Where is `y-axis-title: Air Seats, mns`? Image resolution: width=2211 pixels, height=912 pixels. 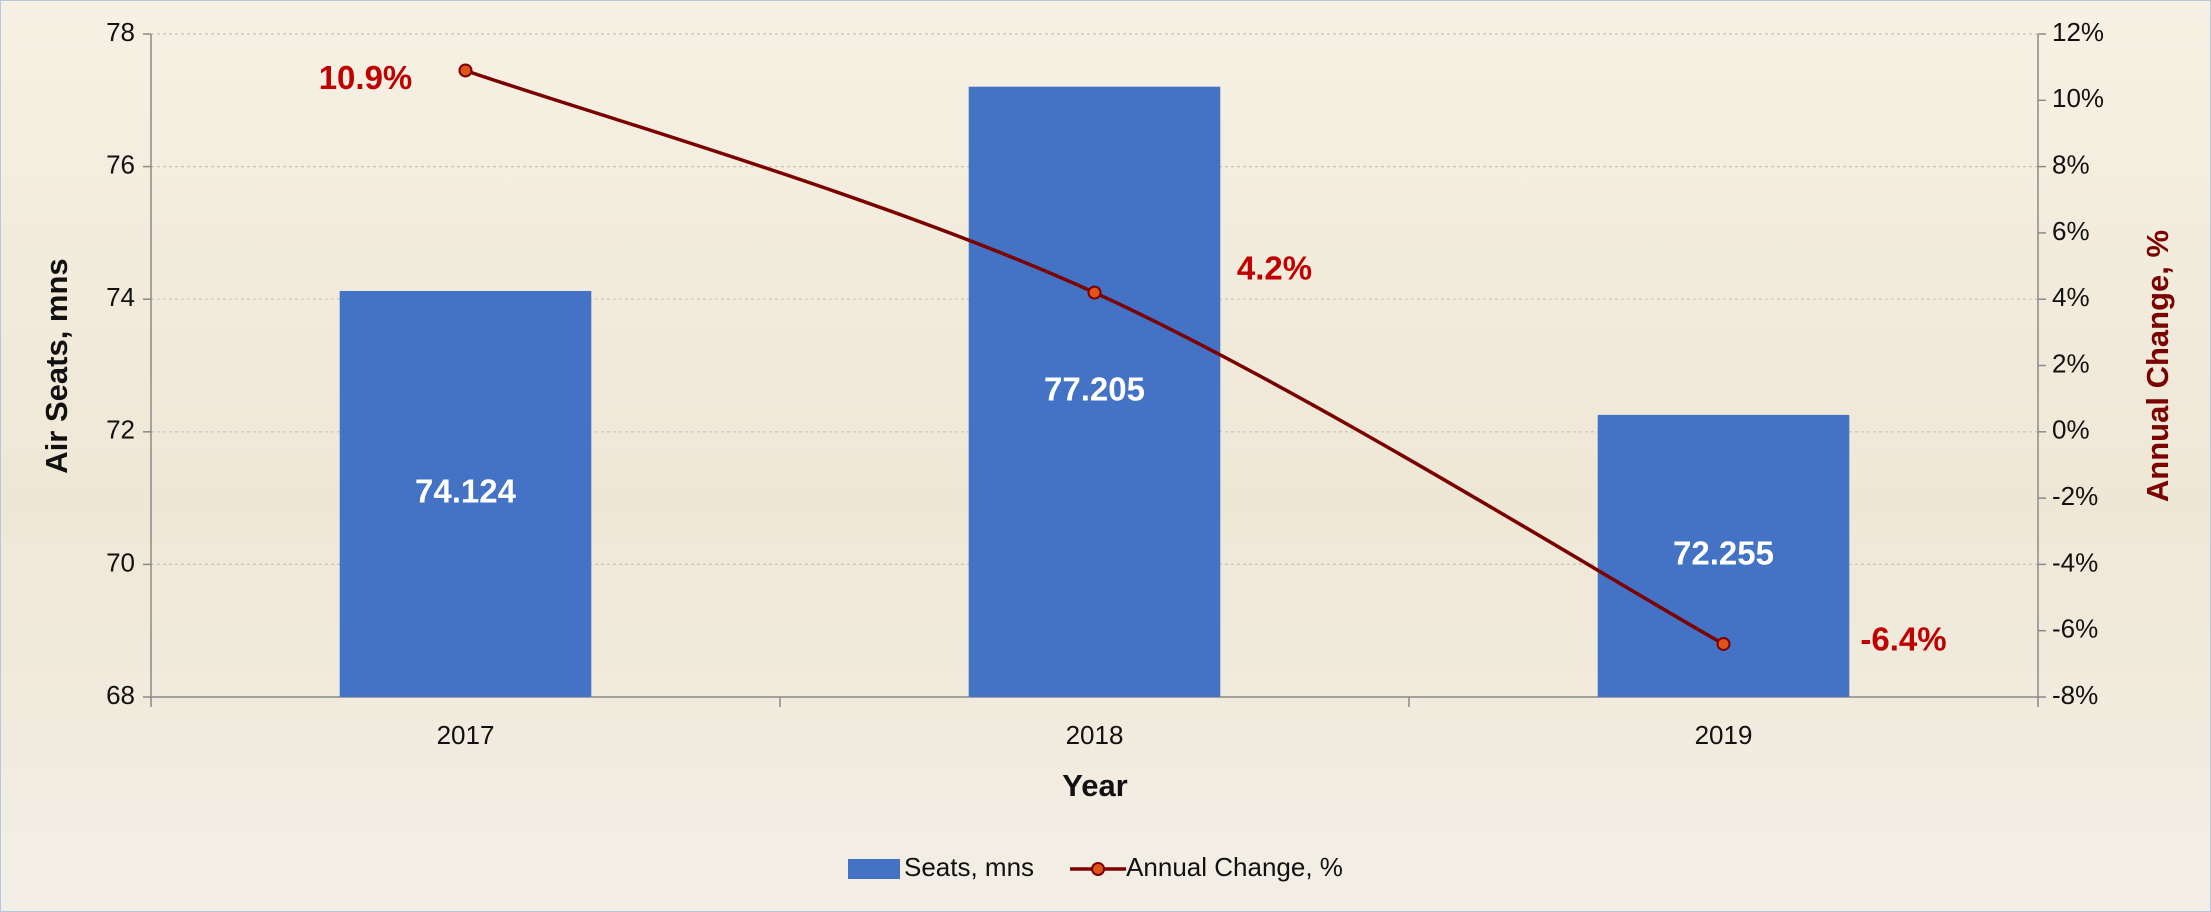
y-axis-title: Air Seats, mns is located at coordinates (56, 365).